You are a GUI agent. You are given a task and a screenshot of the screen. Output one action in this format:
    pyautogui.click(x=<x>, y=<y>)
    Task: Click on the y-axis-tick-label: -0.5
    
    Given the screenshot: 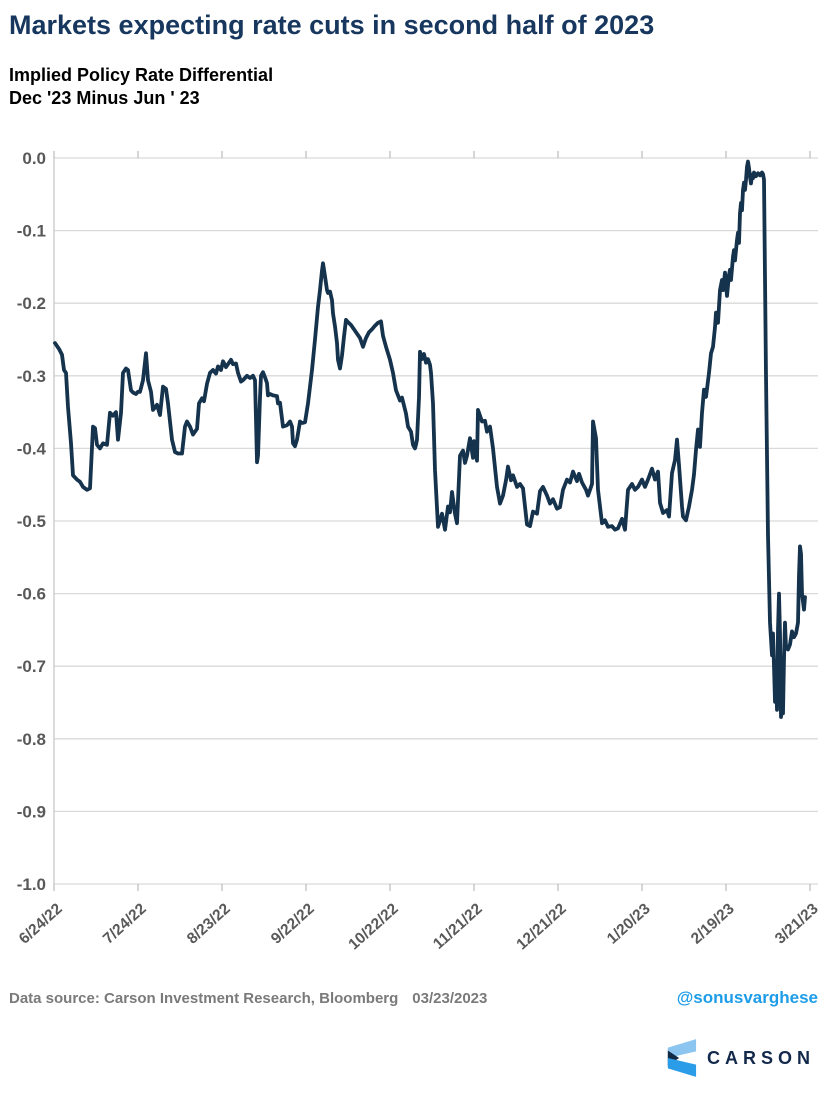 What is the action you would take?
    pyautogui.click(x=31, y=521)
    